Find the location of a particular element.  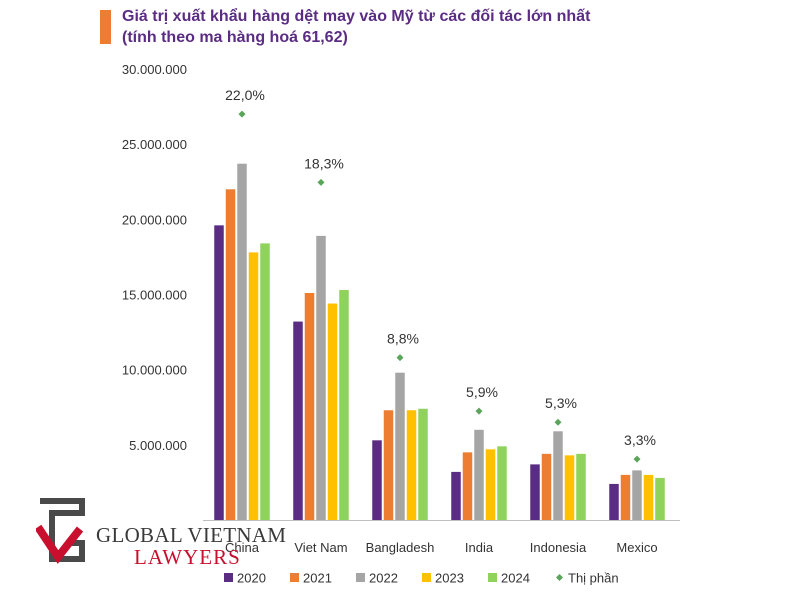

share-data-label: 22,0% is located at coordinates (245, 95).